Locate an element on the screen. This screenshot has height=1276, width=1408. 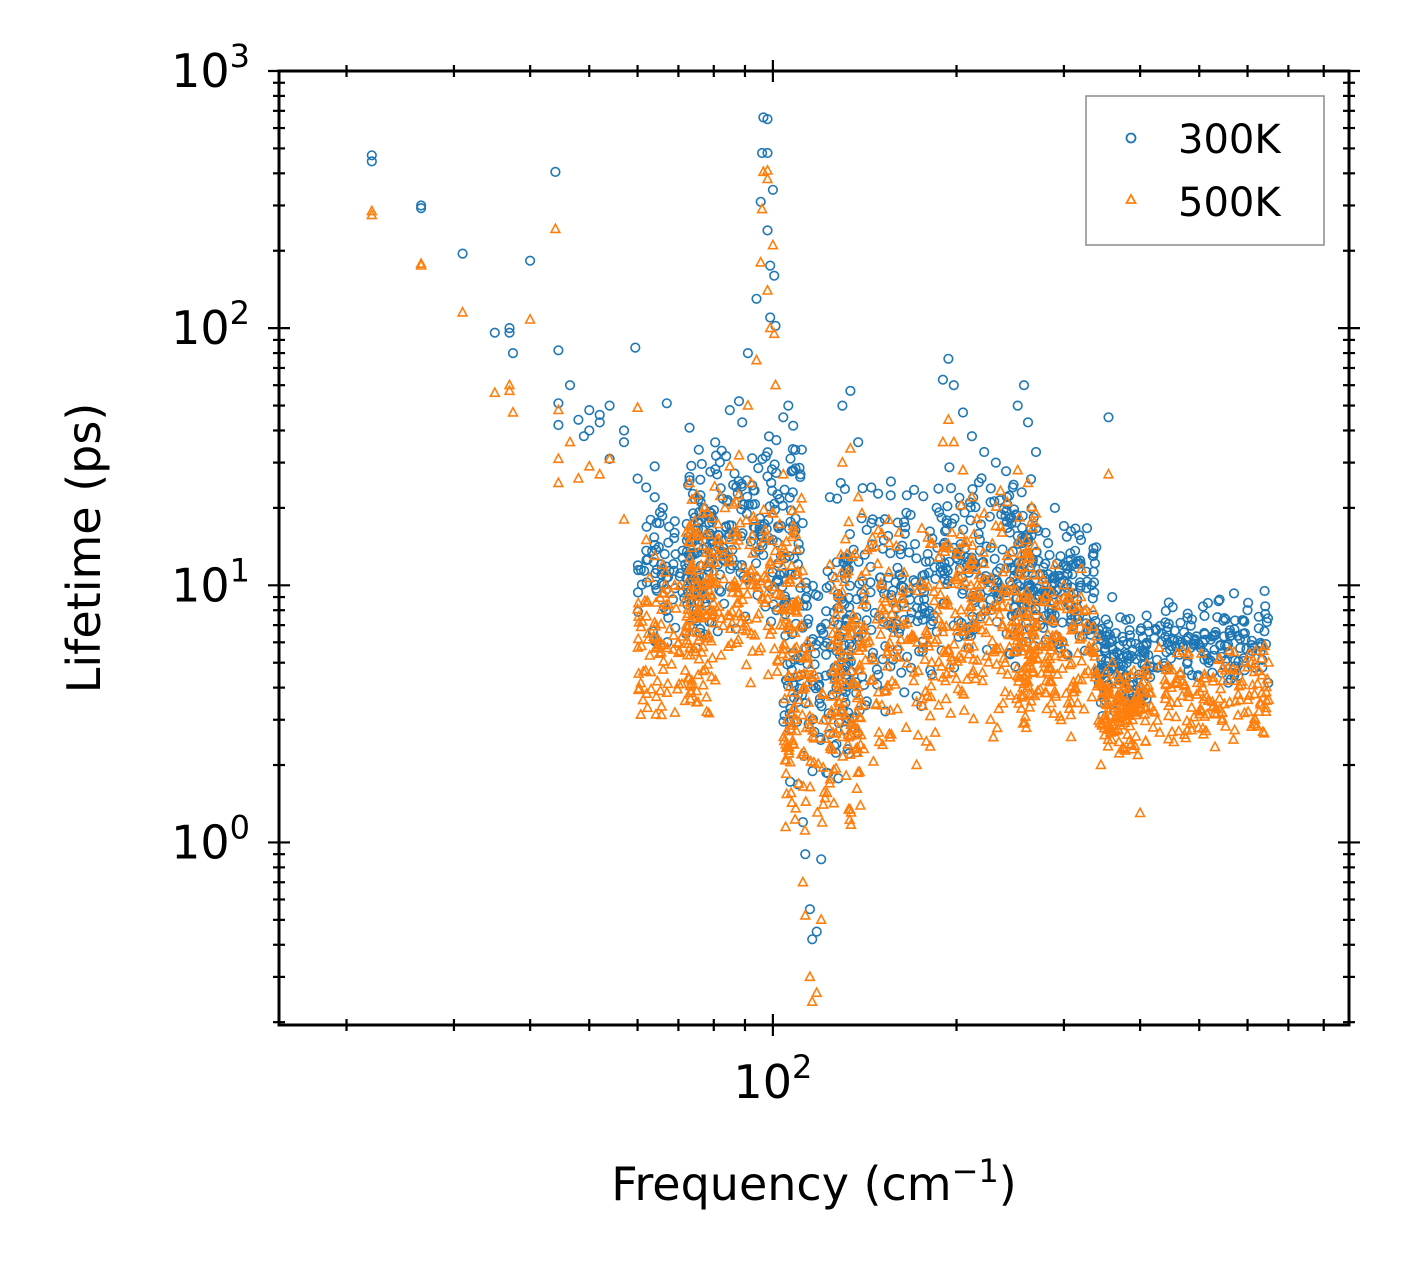
legend: 300K 500K is located at coordinates (1205, 170).